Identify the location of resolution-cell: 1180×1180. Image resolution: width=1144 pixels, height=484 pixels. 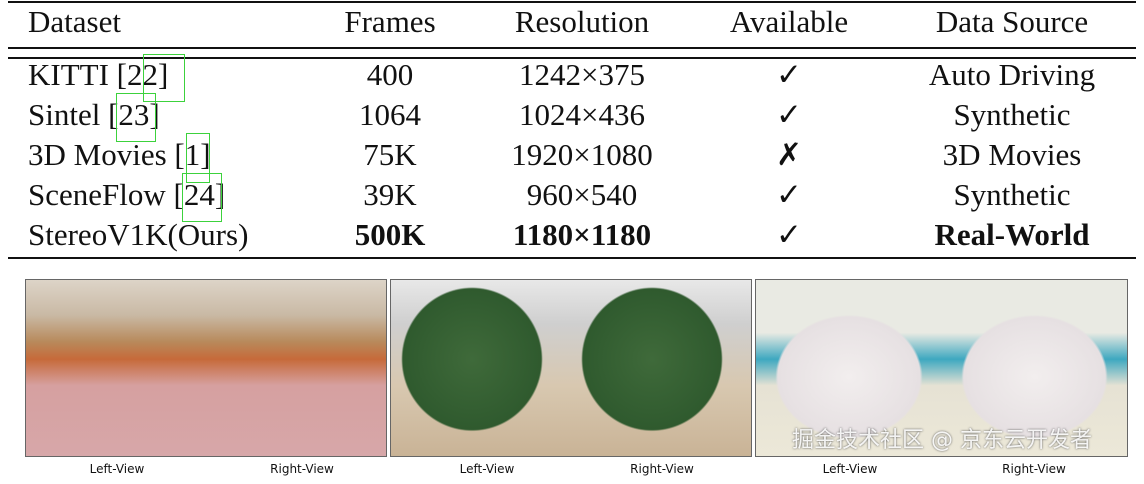
(582, 234).